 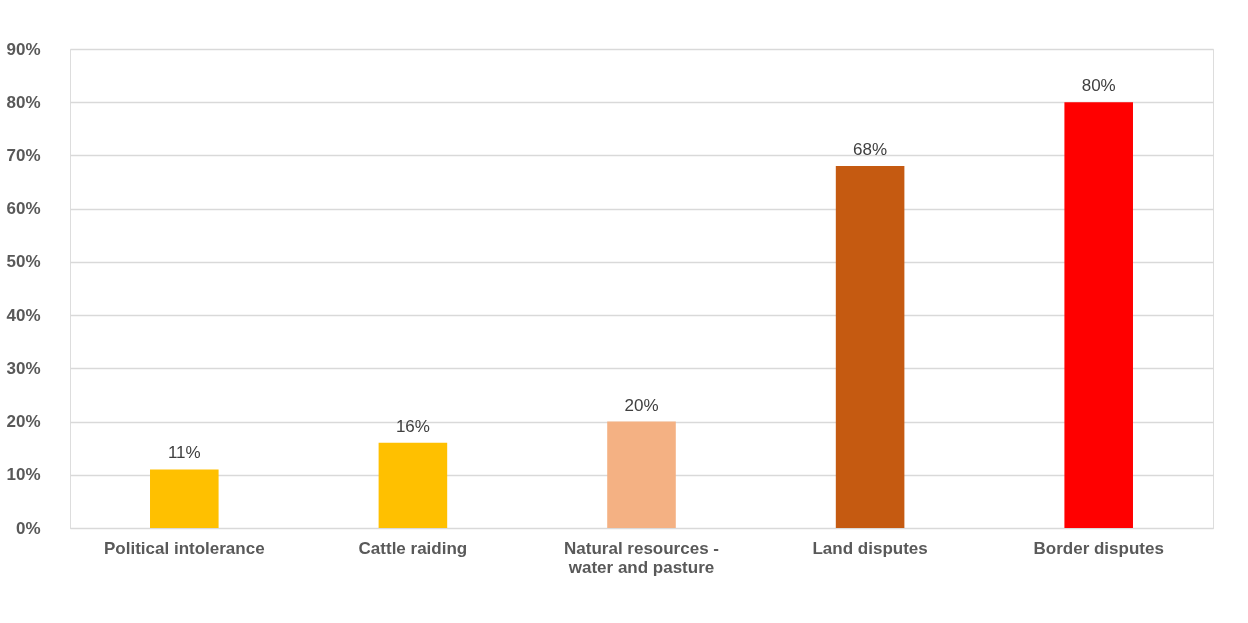 What do you see at coordinates (23, 49) in the screenshot?
I see `y-tick-label: 90%` at bounding box center [23, 49].